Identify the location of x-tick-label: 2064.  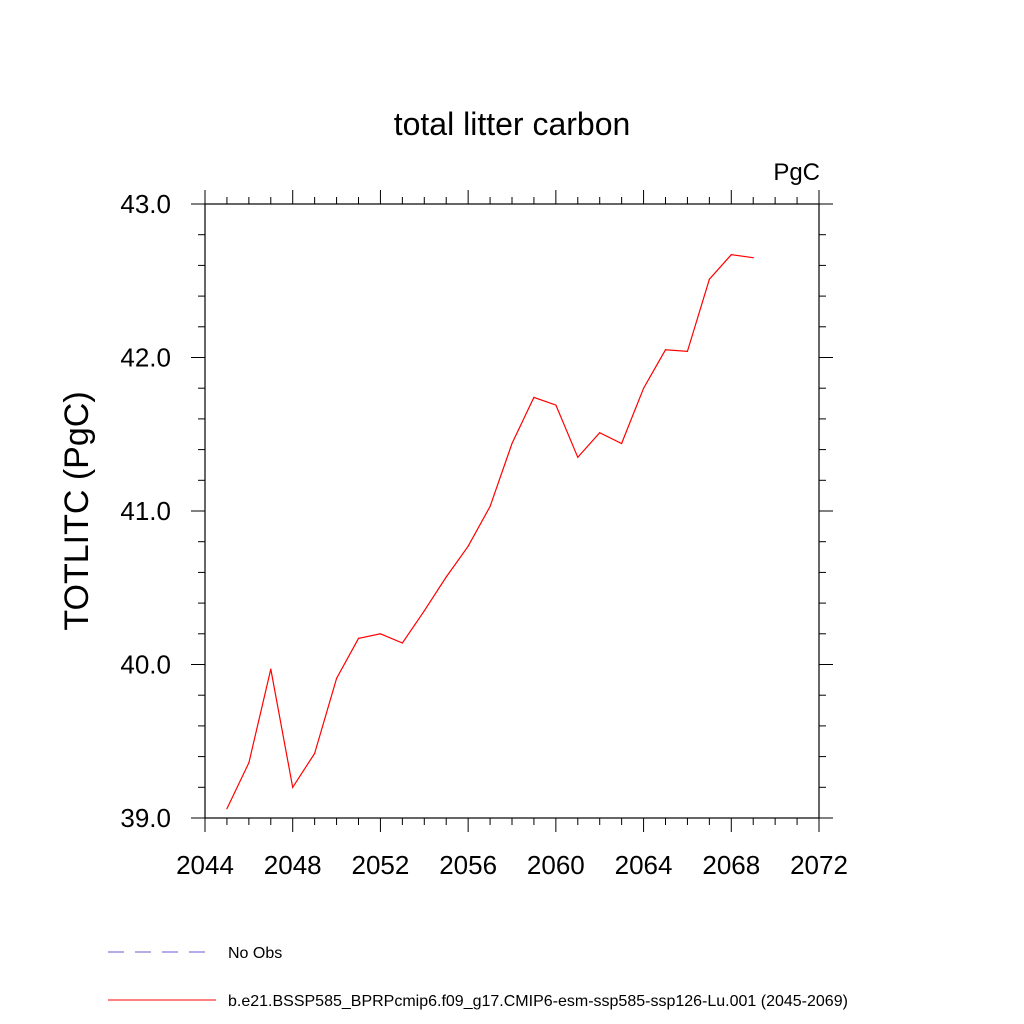
(644, 865).